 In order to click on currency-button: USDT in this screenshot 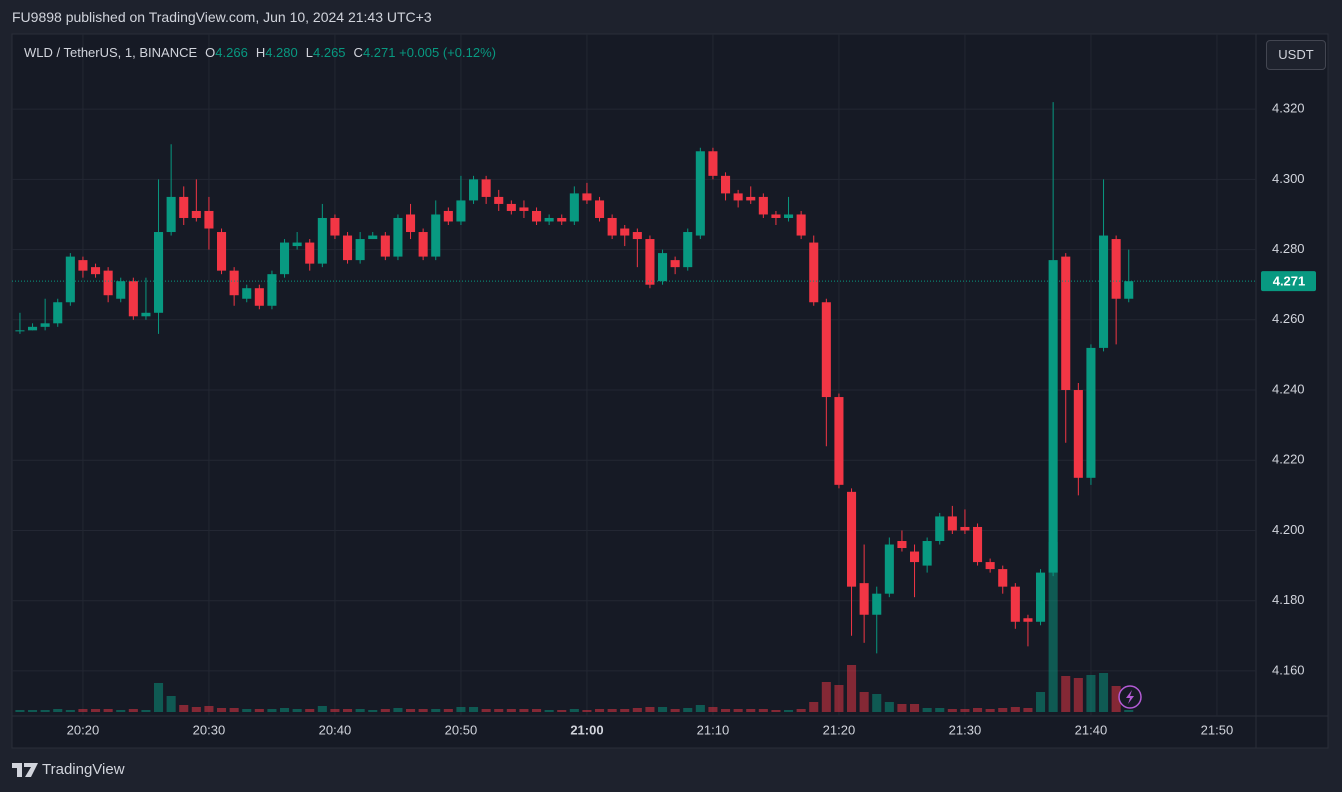, I will do `click(1296, 55)`.